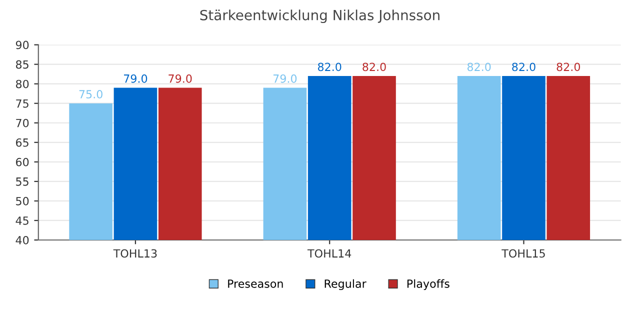 Image resolution: width=640 pixels, height=320 pixels. What do you see at coordinates (22, 123) in the screenshot?
I see `y-tick-label: 70` at bounding box center [22, 123].